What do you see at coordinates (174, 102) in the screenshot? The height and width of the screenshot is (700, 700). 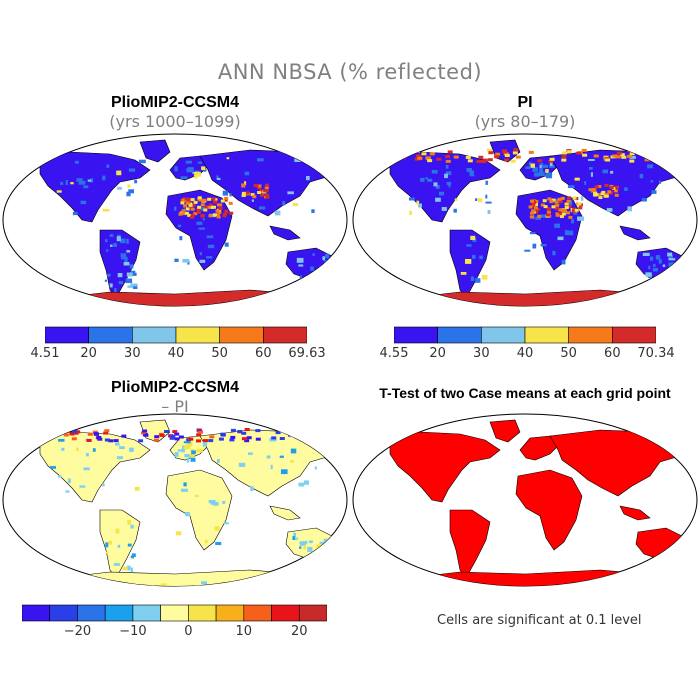 I see `panel-1-title: PlioMIP2-CCSM4` at bounding box center [174, 102].